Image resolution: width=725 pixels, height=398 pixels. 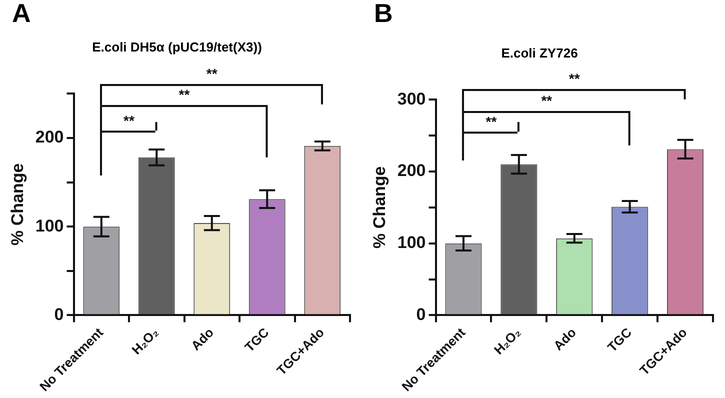 What do you see at coordinates (383, 14) in the screenshot?
I see `text: B` at bounding box center [383, 14].